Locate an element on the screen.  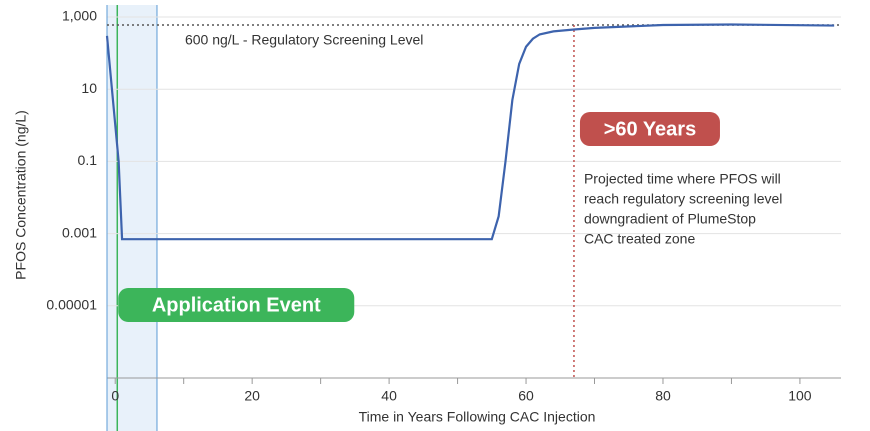
marker-badge-bg is located at coordinates (649, 129).